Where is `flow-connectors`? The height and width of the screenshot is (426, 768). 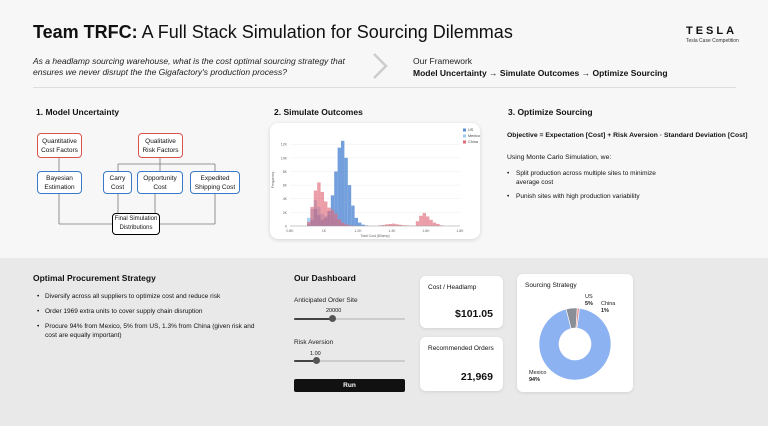 flow-connectors is located at coordinates (137, 191).